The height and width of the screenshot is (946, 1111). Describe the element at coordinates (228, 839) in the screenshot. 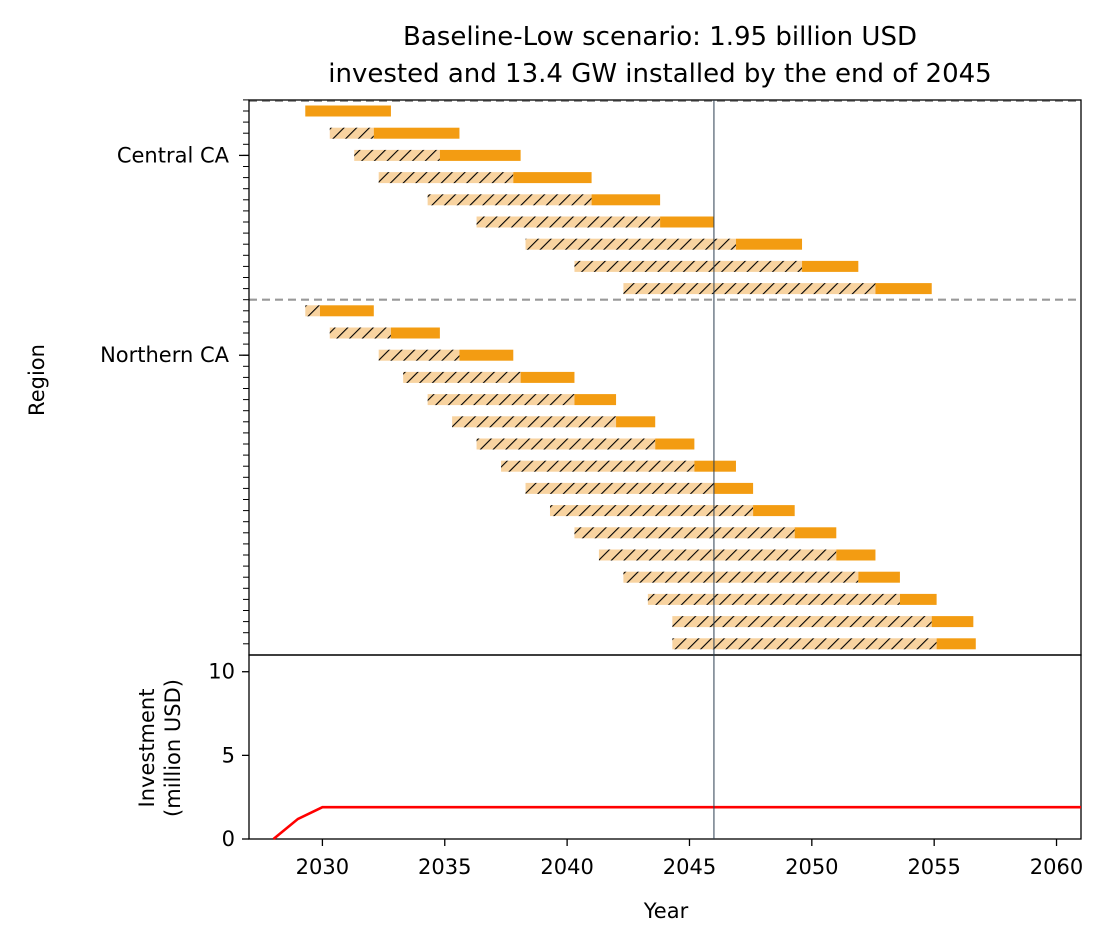

I see `y-tick-label: 0` at that location.